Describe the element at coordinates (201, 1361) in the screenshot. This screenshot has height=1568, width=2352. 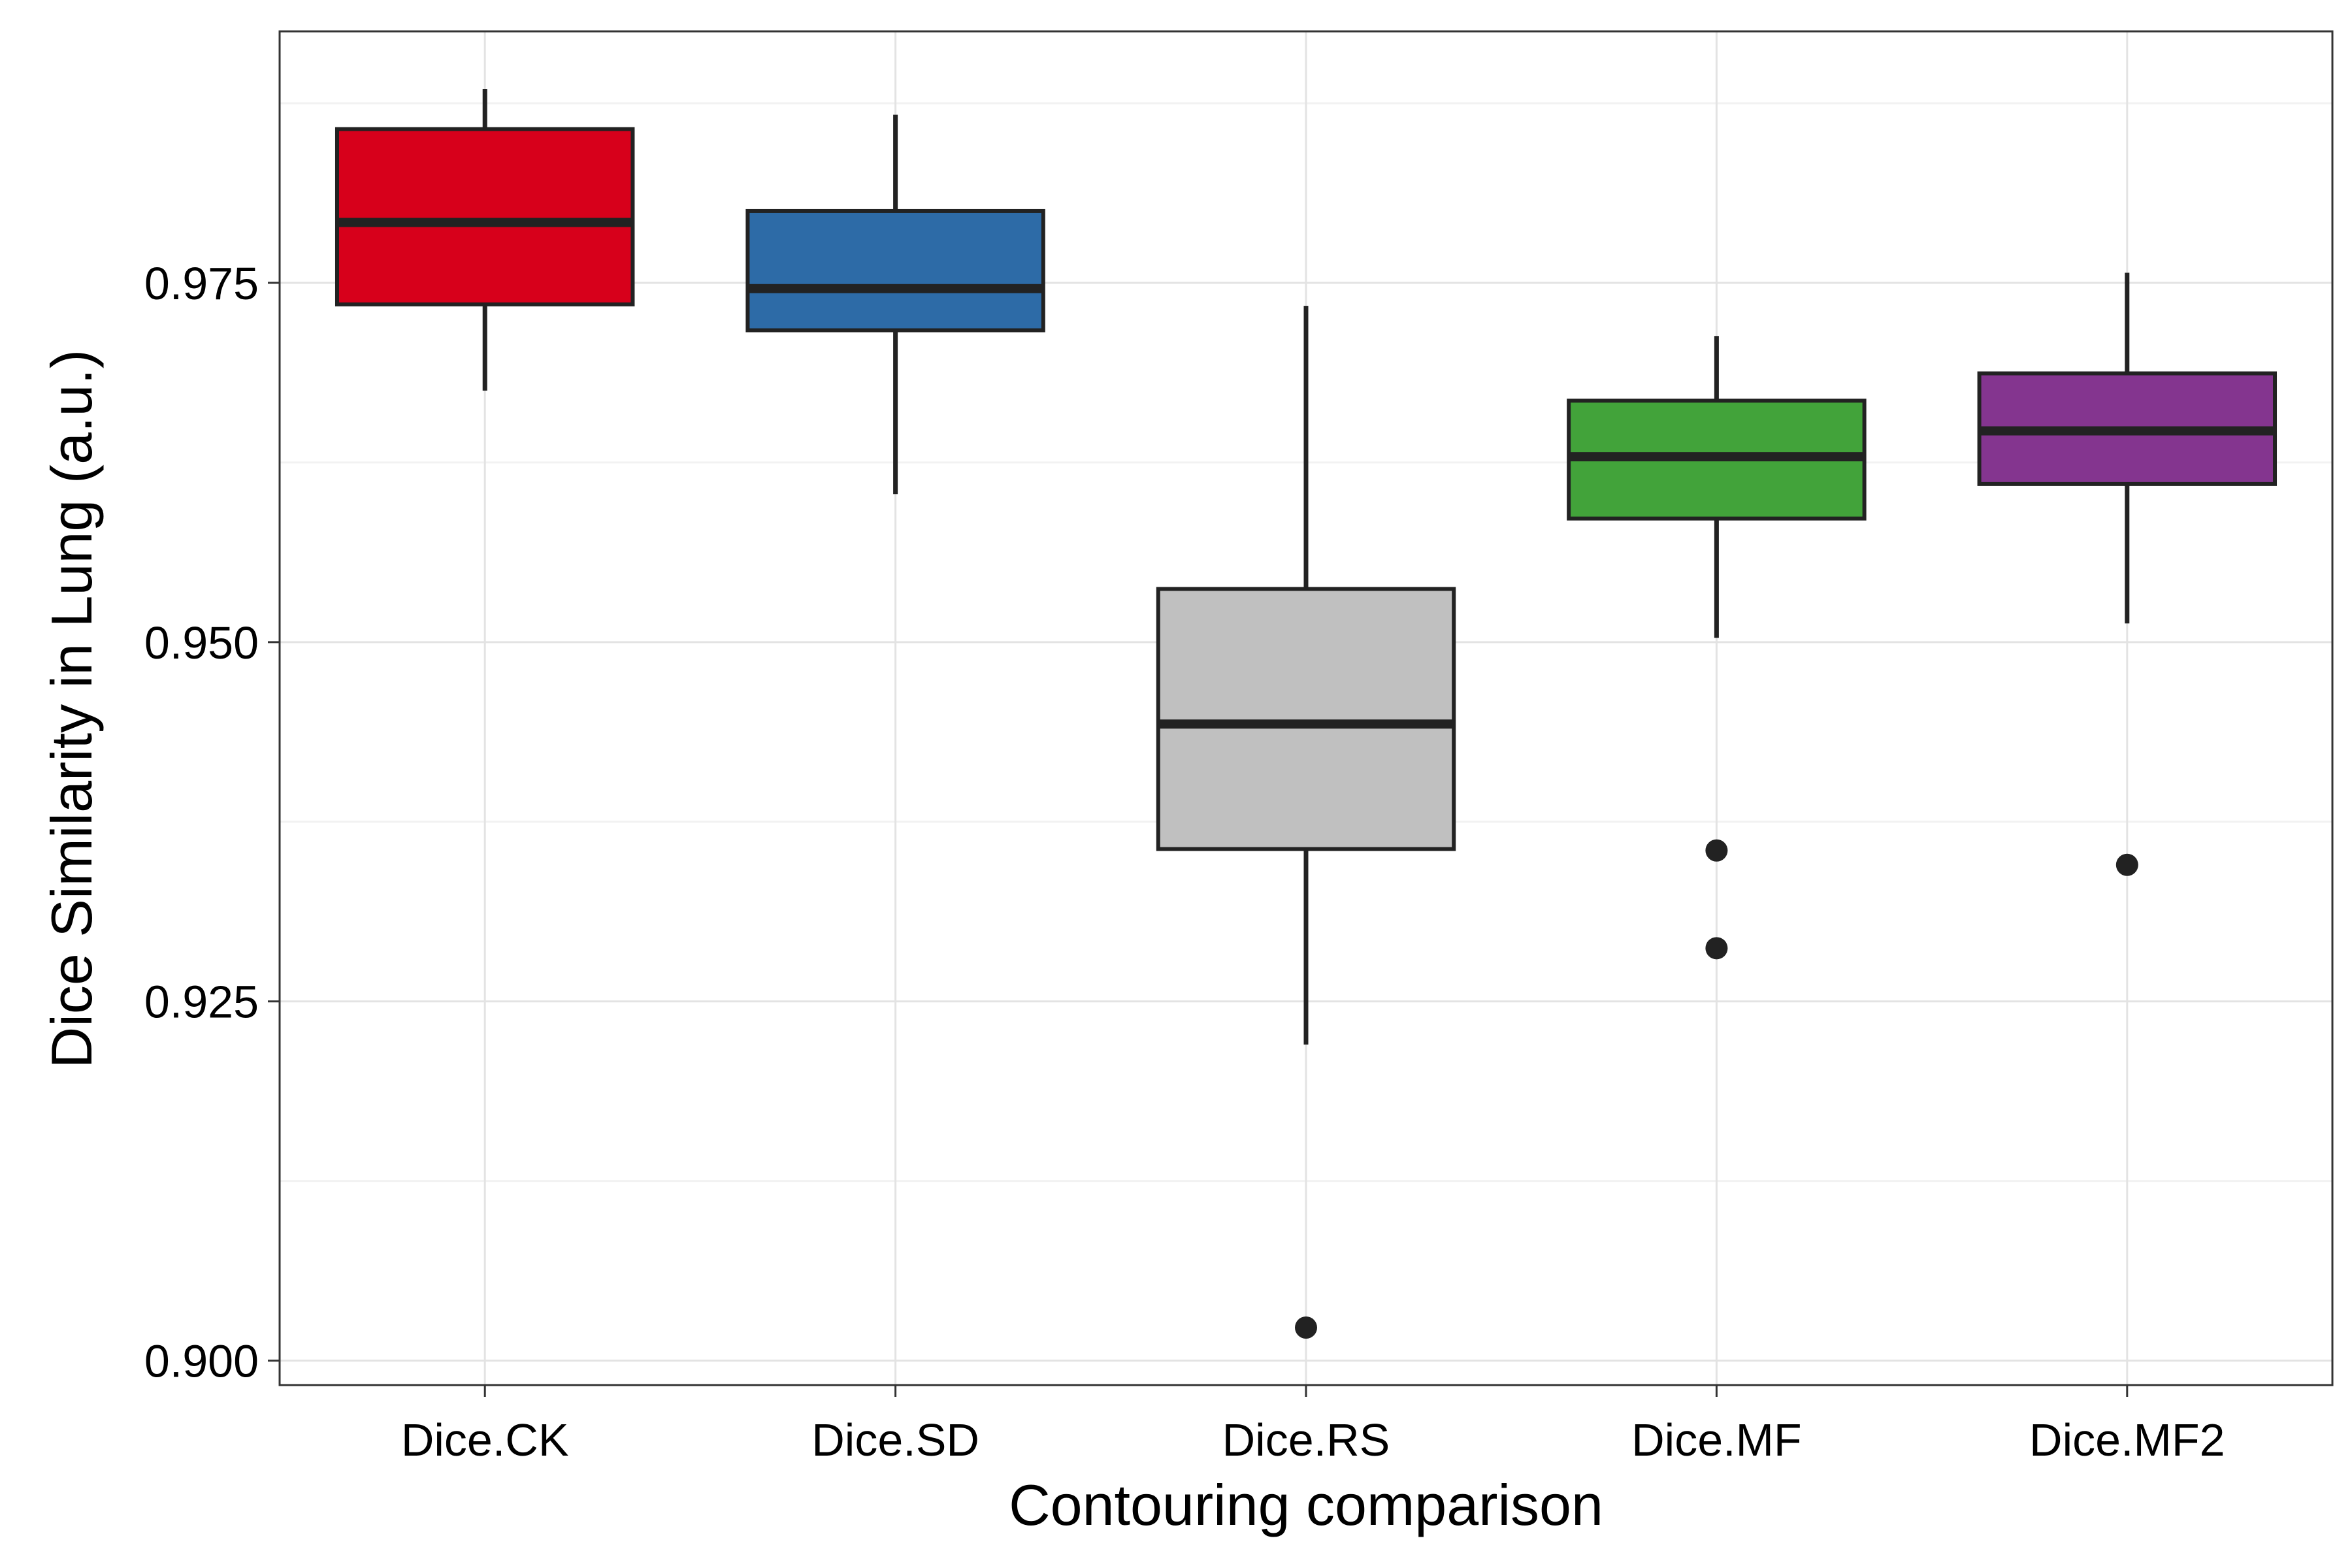
I see `y-tick-label: 0.900` at that location.